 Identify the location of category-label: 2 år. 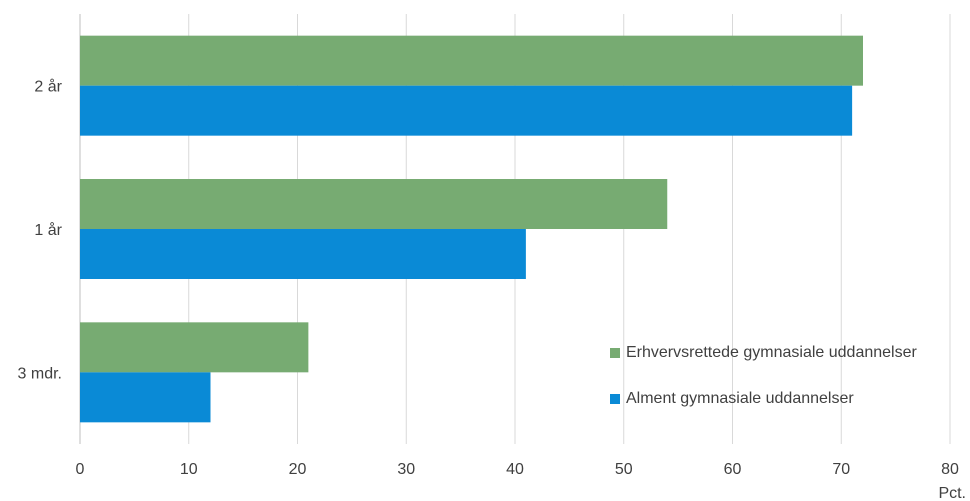
(48, 87).